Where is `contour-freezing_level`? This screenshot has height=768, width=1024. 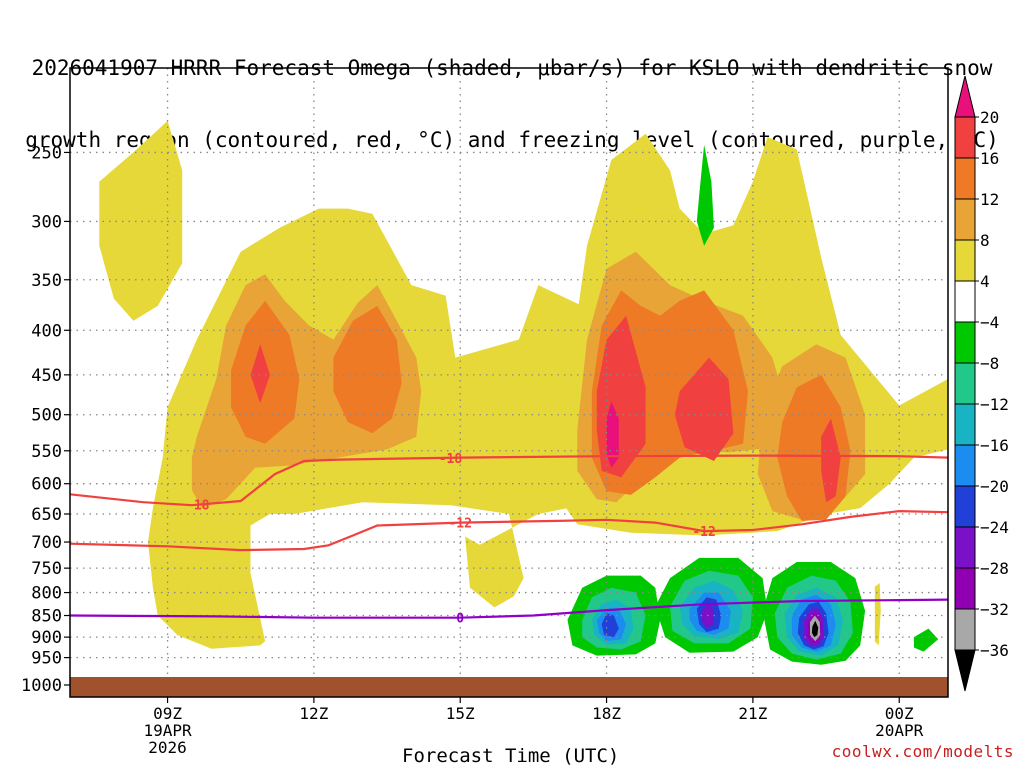 contour-freezing_level is located at coordinates (509, 608).